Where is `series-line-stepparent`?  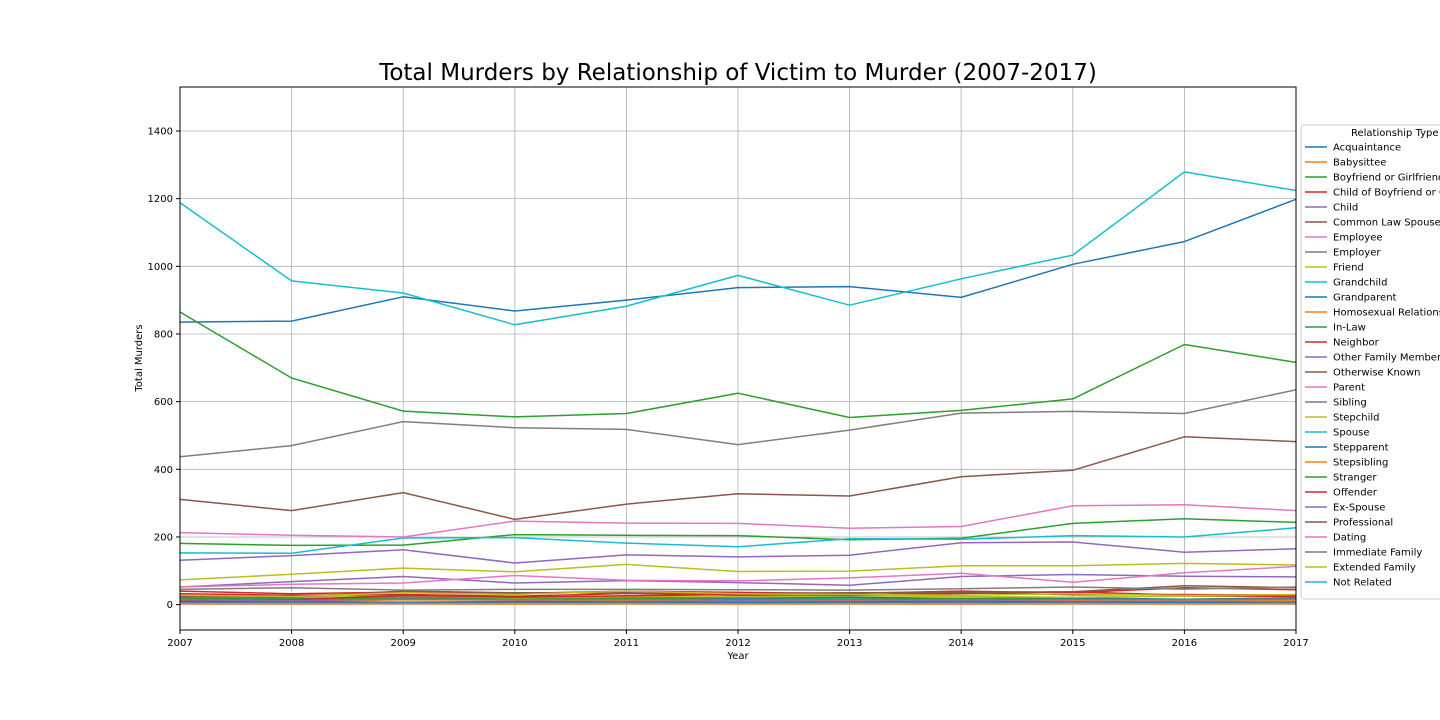 series-line-stepparent is located at coordinates (738, 602).